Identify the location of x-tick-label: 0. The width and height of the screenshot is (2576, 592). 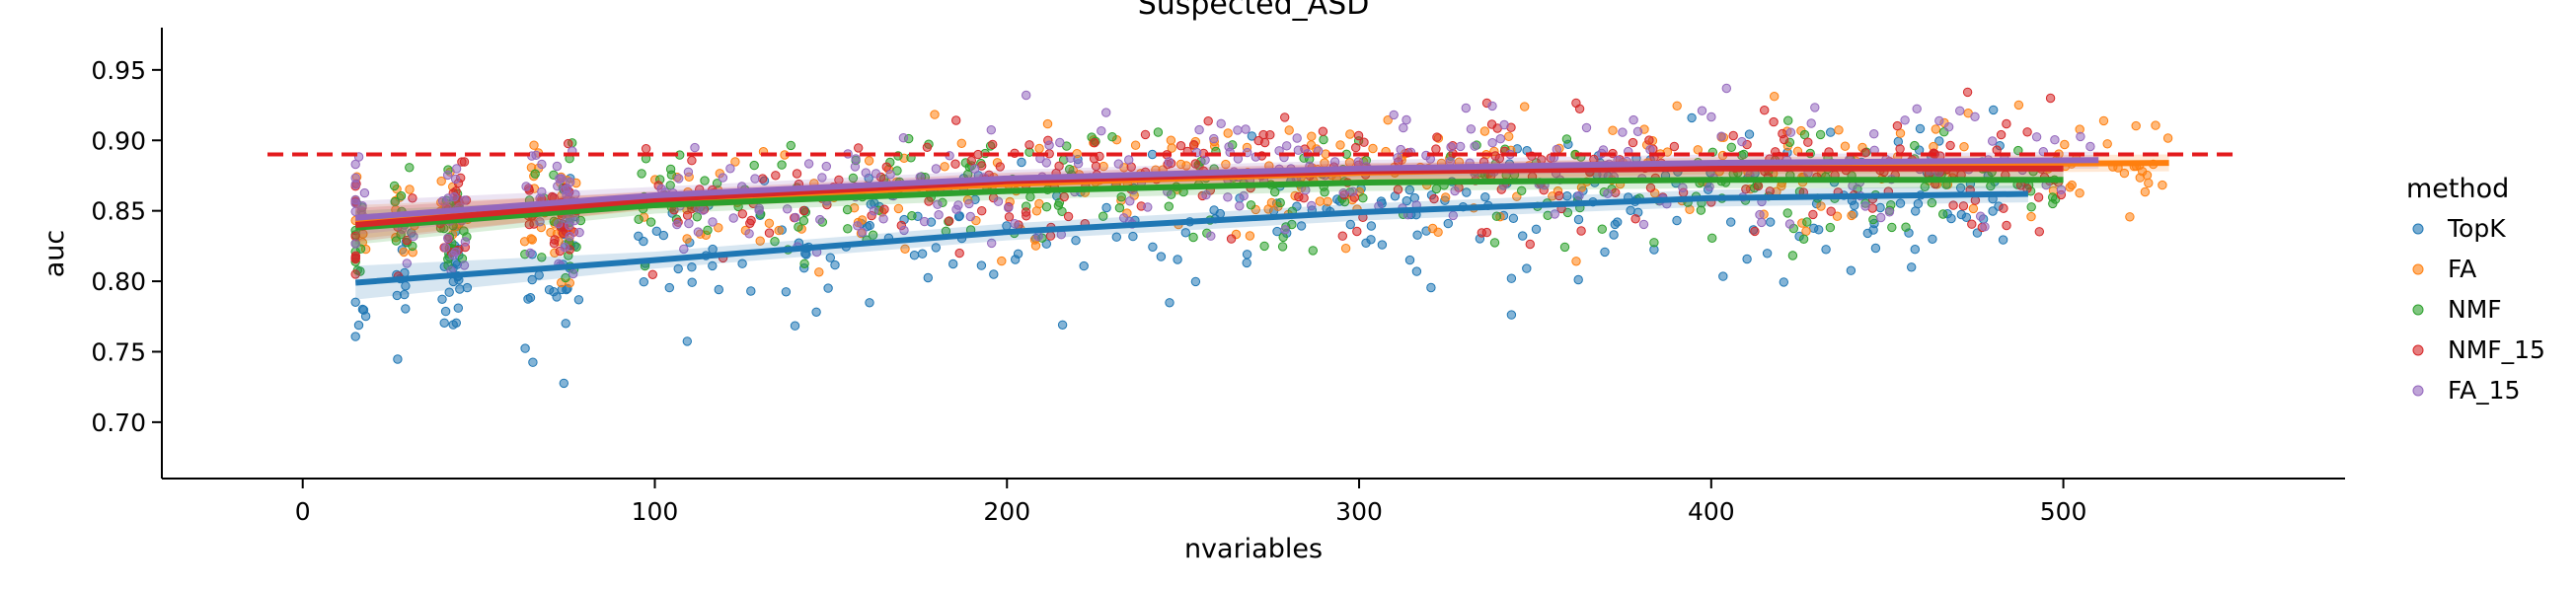
(303, 512).